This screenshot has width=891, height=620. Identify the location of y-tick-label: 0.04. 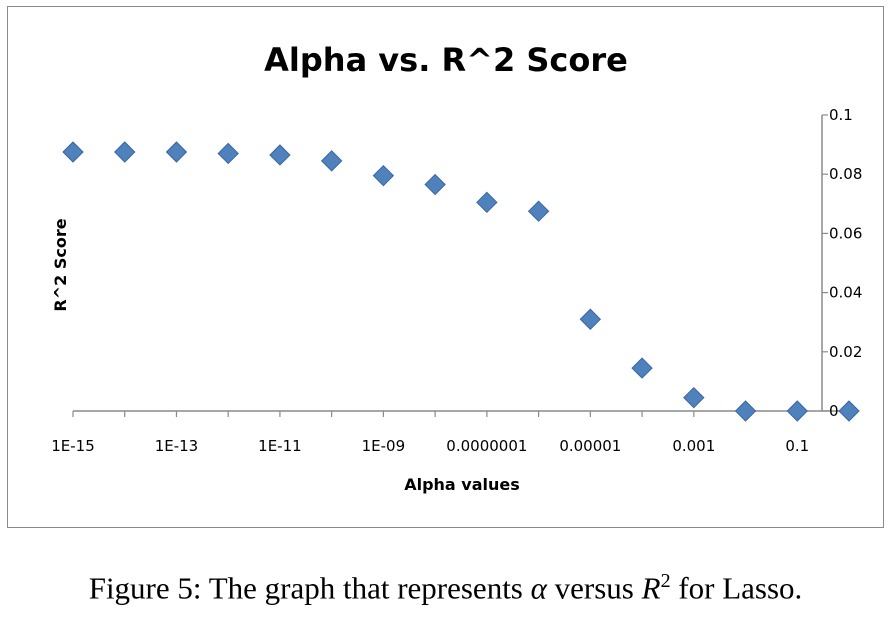
(845, 293).